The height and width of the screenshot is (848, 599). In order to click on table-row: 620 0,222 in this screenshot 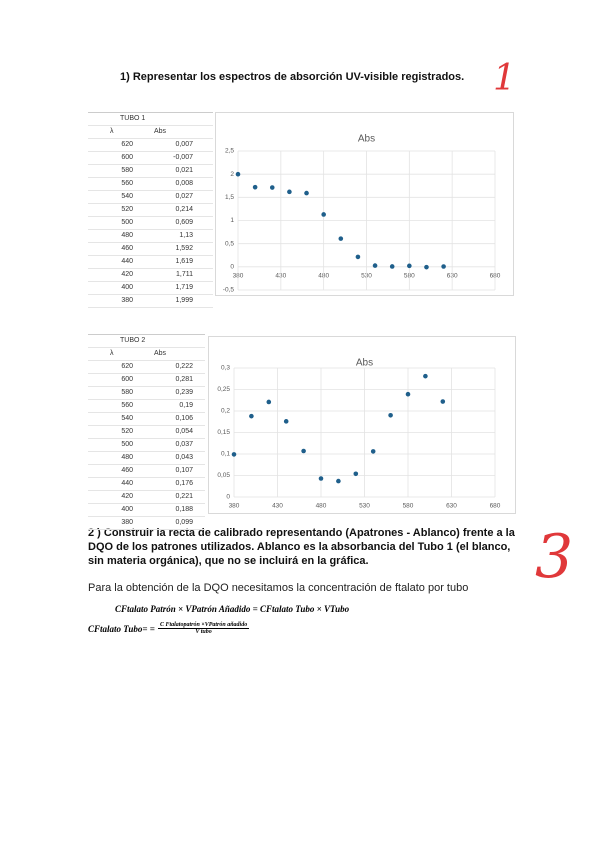, I will do `click(146, 367)`.